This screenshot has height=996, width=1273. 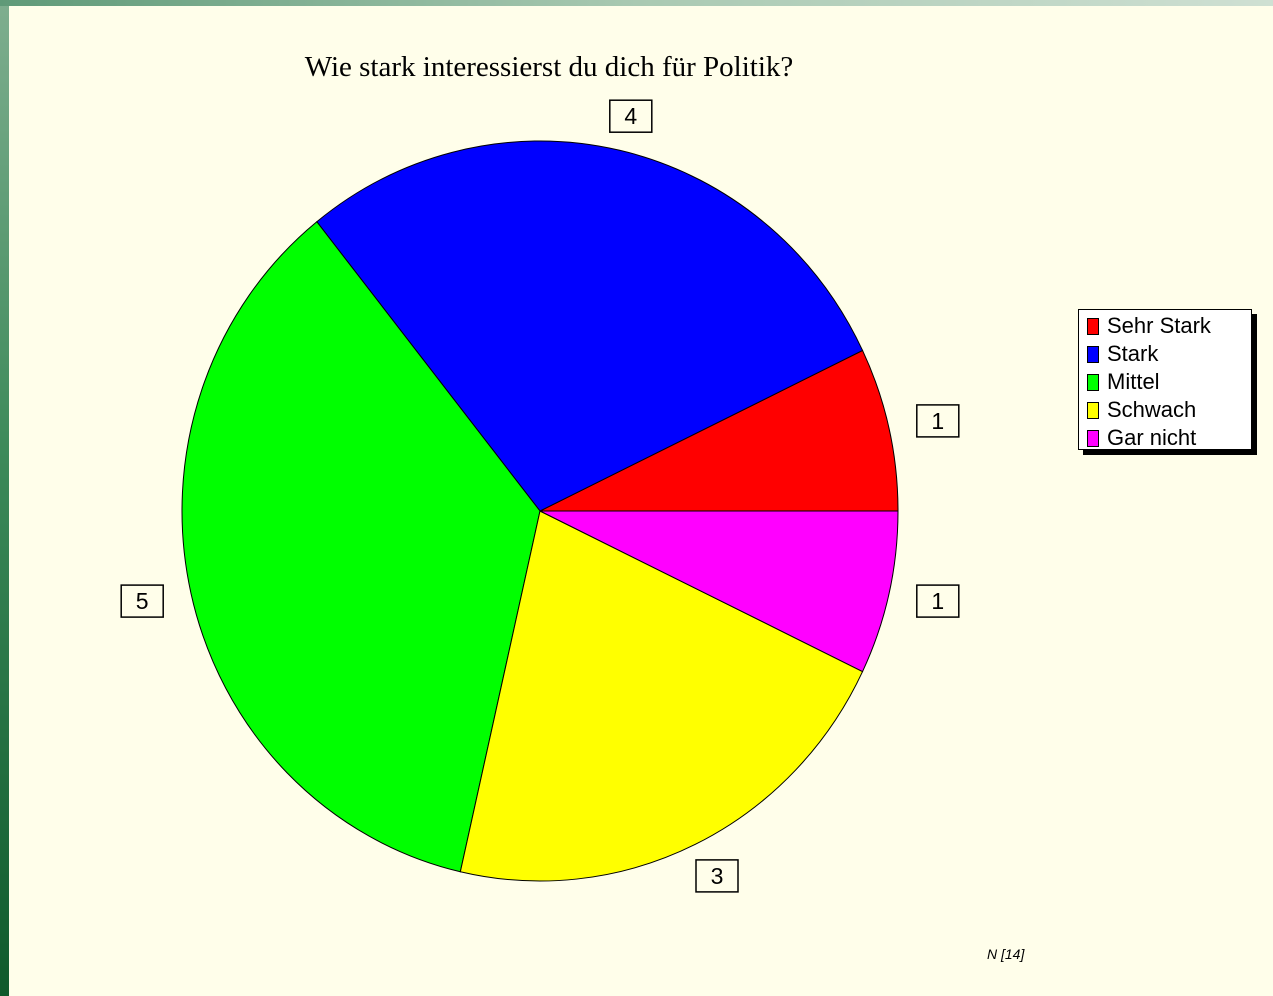 I want to click on data-label-text: 4, so click(x=630, y=116).